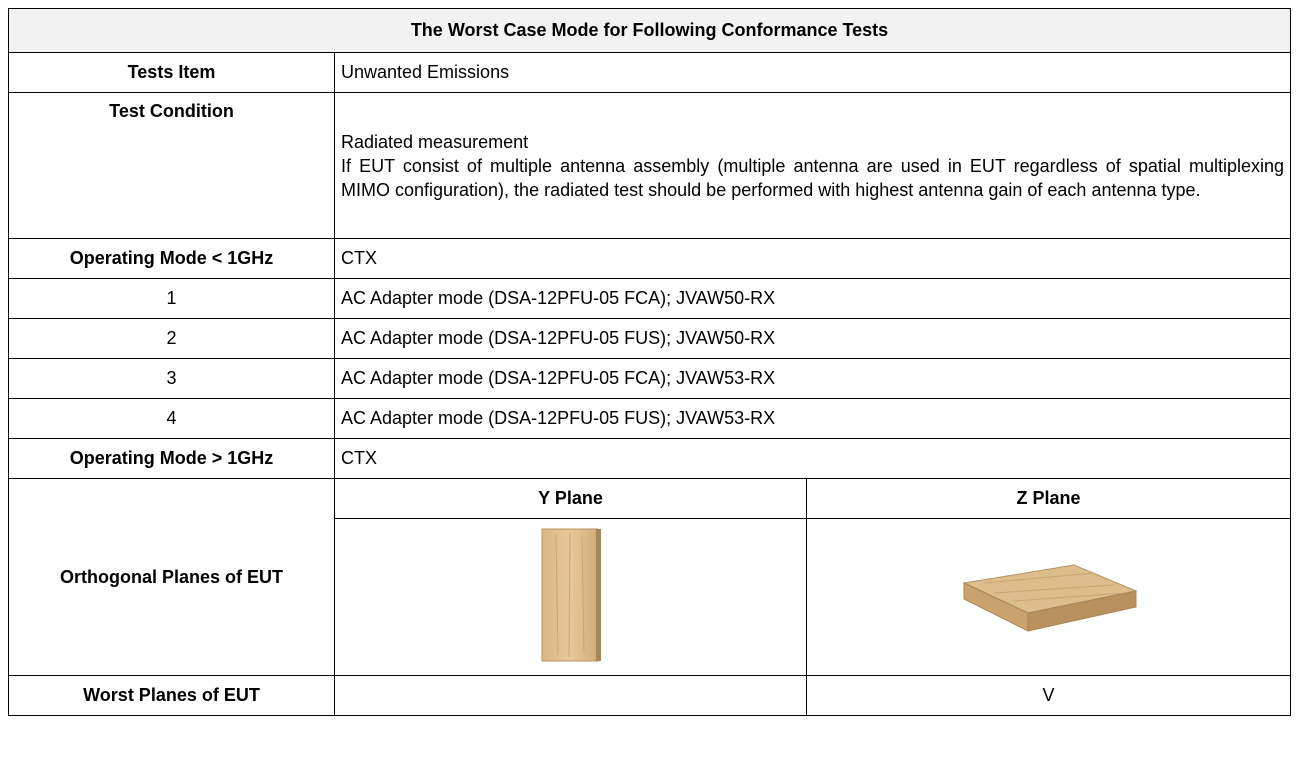 Image resolution: width=1298 pixels, height=762 pixels. I want to click on row-label: Operating Mode > 1GHz, so click(171, 458).